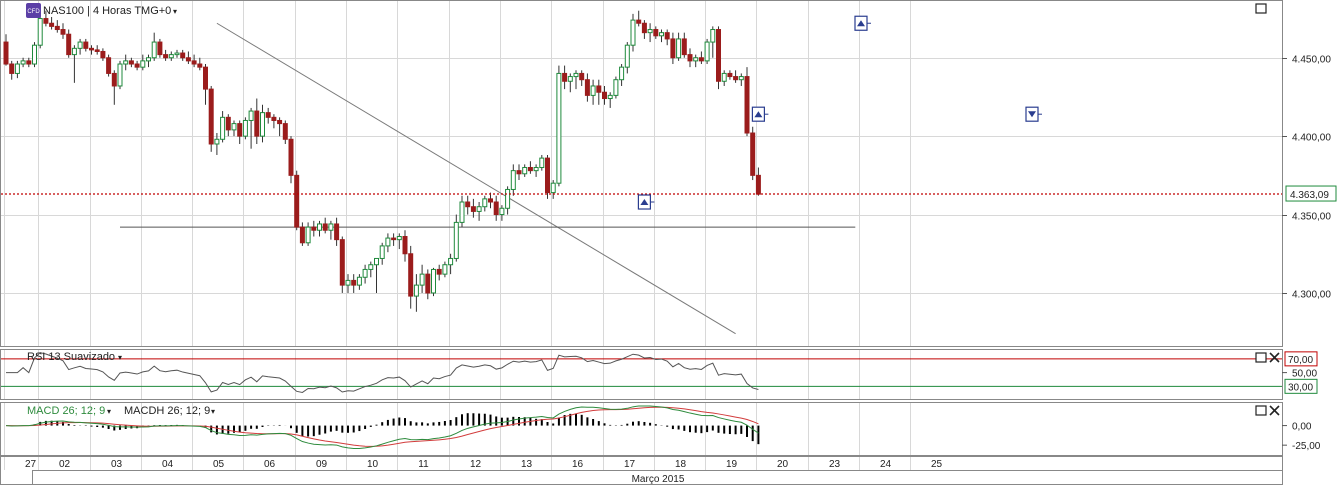 The height and width of the screenshot is (485, 1340). I want to click on macd-title: MACD 26; 12; 9, so click(66, 411).